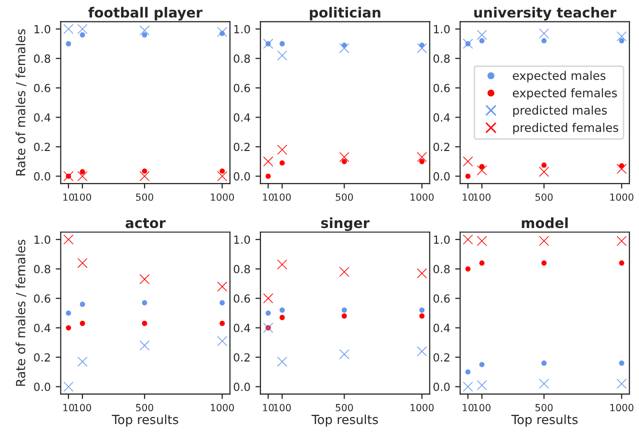  What do you see at coordinates (559, 76) in the screenshot?
I see `legend-label: expected males` at bounding box center [559, 76].